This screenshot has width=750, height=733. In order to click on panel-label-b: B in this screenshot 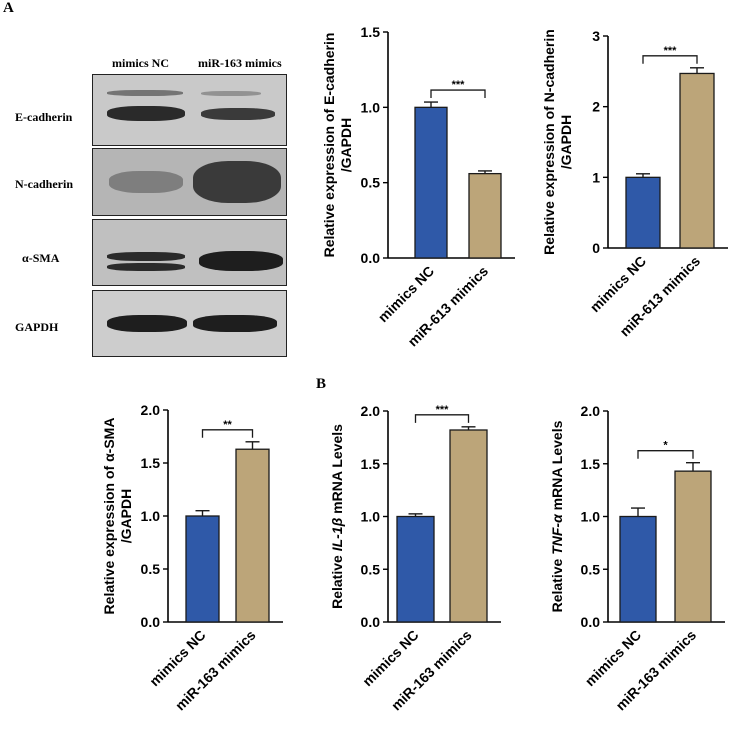, I will do `click(321, 384)`.